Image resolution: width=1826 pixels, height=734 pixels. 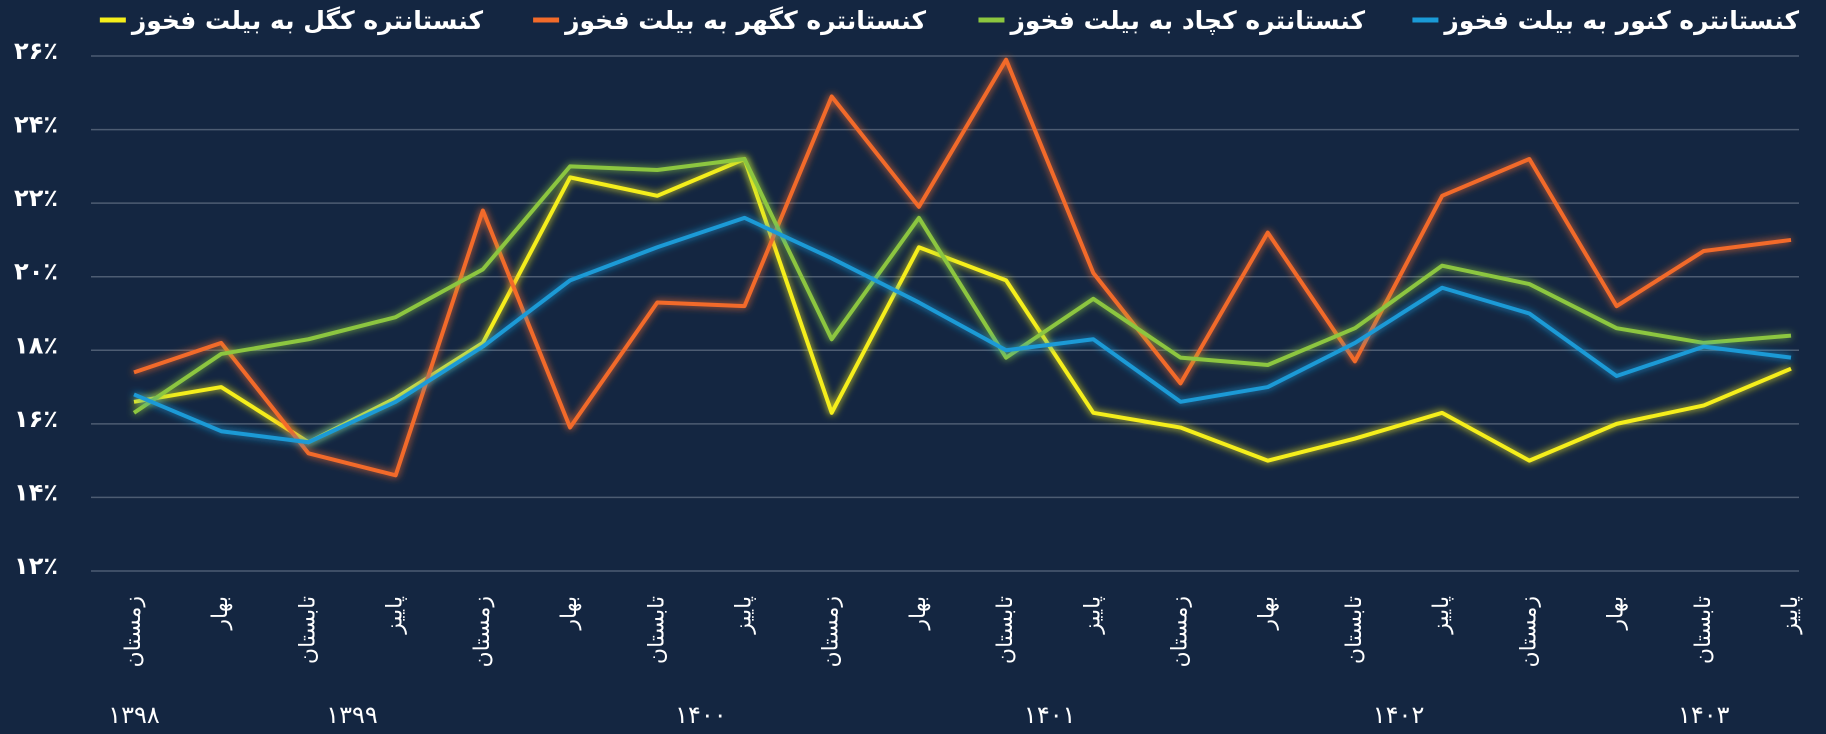 I want to click on legend-label: کنستانتره کچاد به بیلت فخوز, so click(x=1186, y=21).